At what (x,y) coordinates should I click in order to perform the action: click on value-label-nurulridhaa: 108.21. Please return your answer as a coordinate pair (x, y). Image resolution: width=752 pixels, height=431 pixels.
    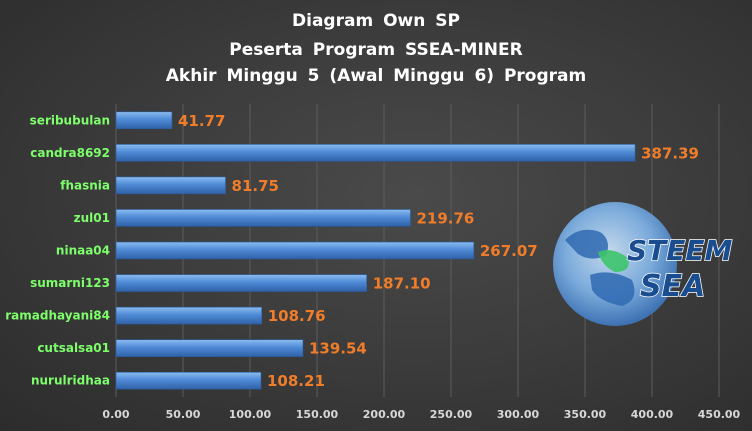
    Looking at the image, I should click on (296, 381).